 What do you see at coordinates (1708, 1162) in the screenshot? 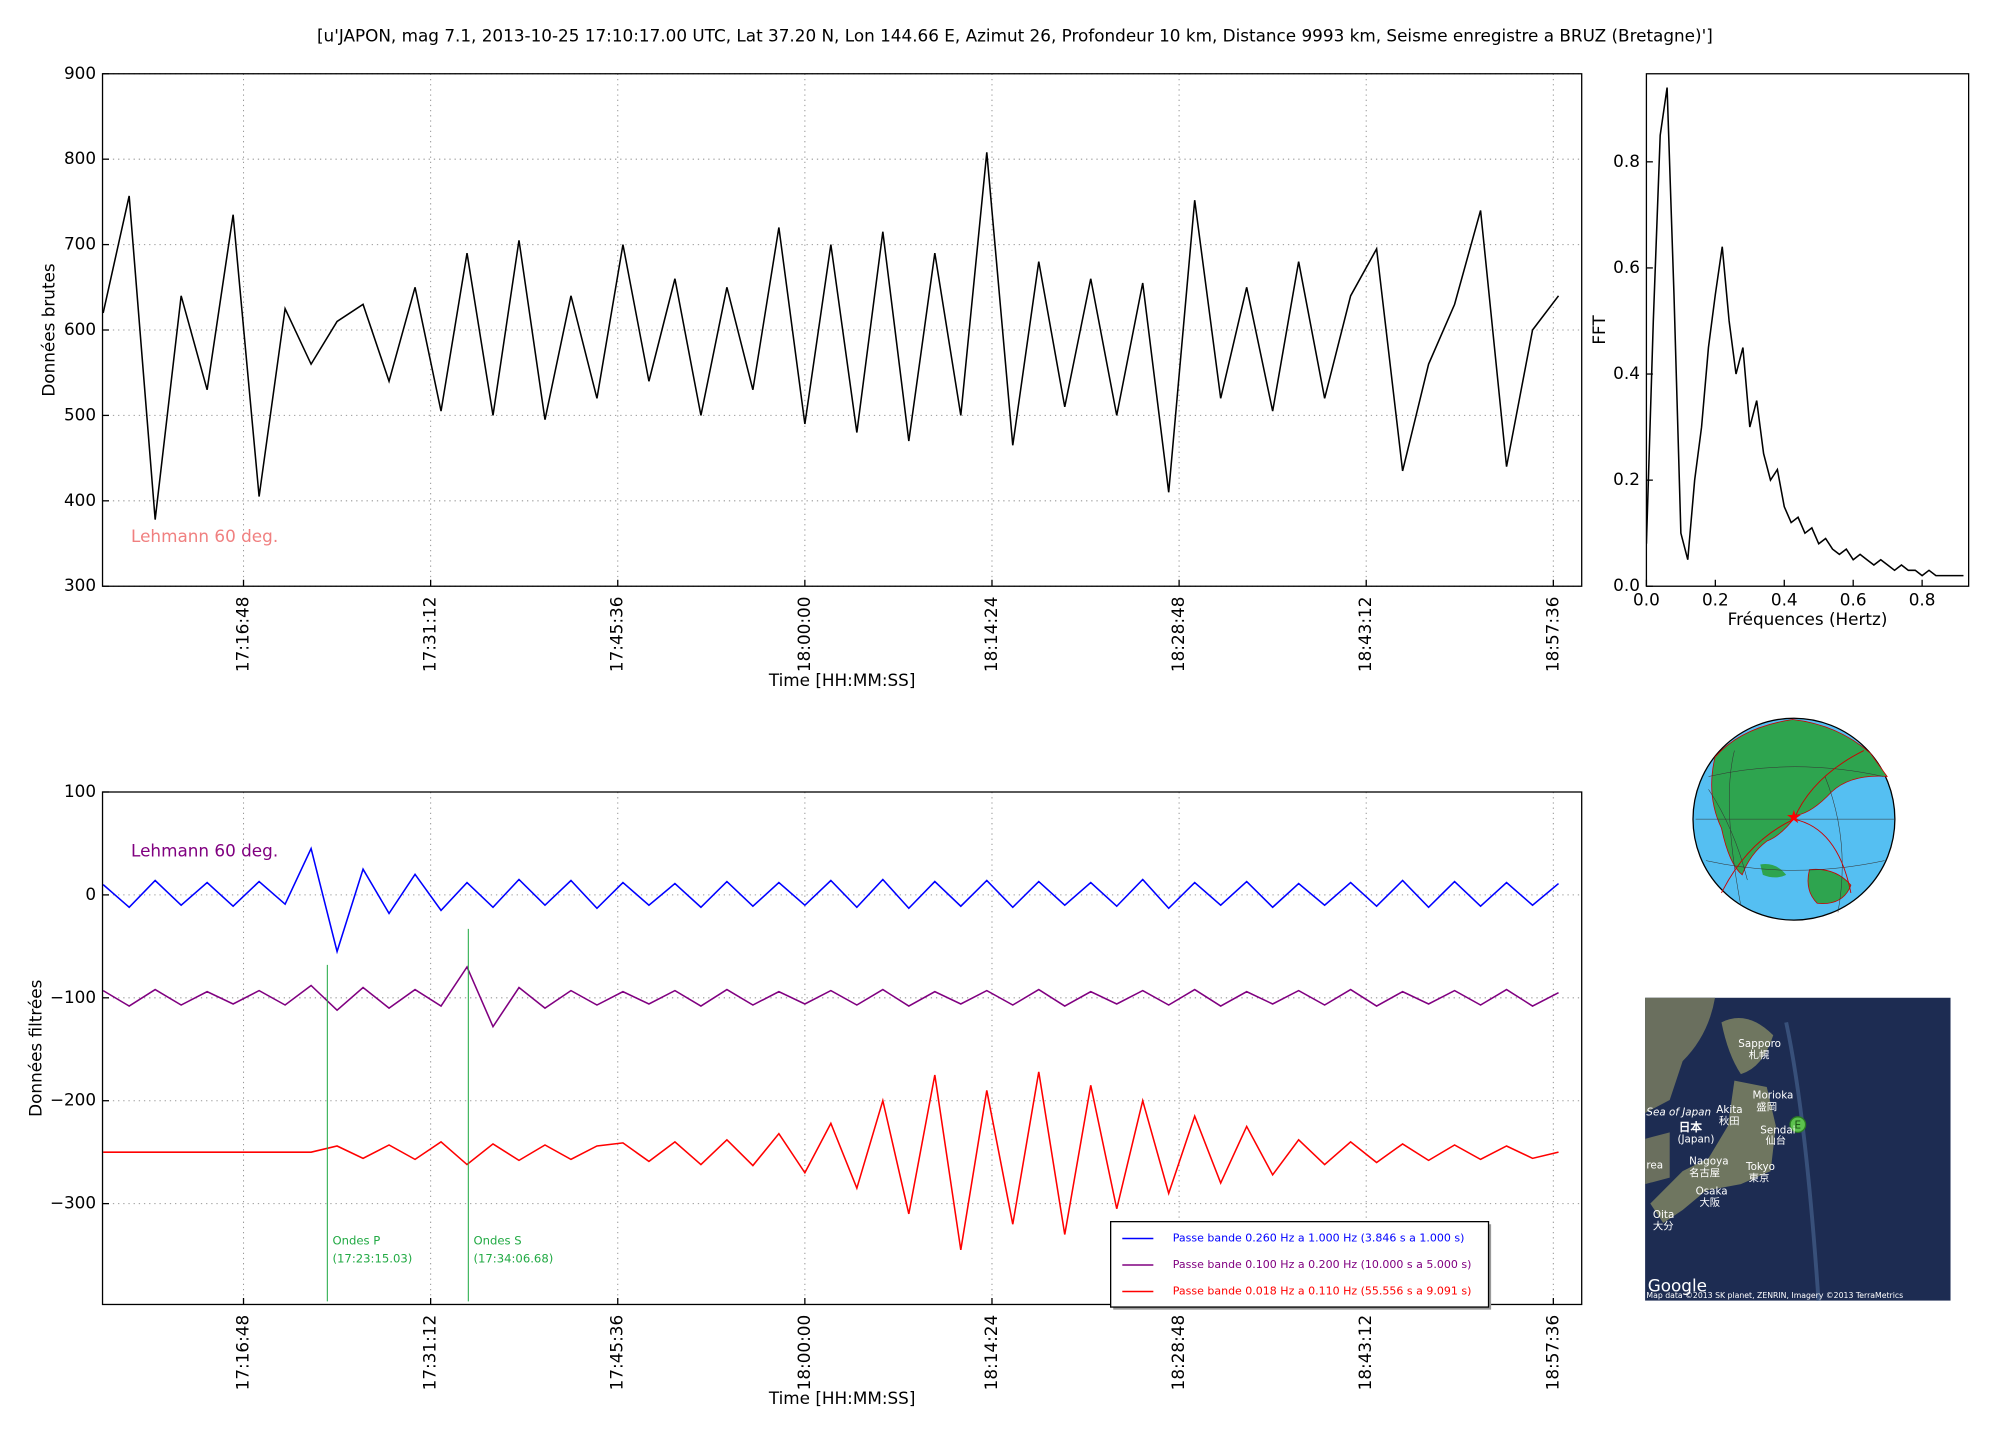
I see `map-label: Nagoya` at bounding box center [1708, 1162].